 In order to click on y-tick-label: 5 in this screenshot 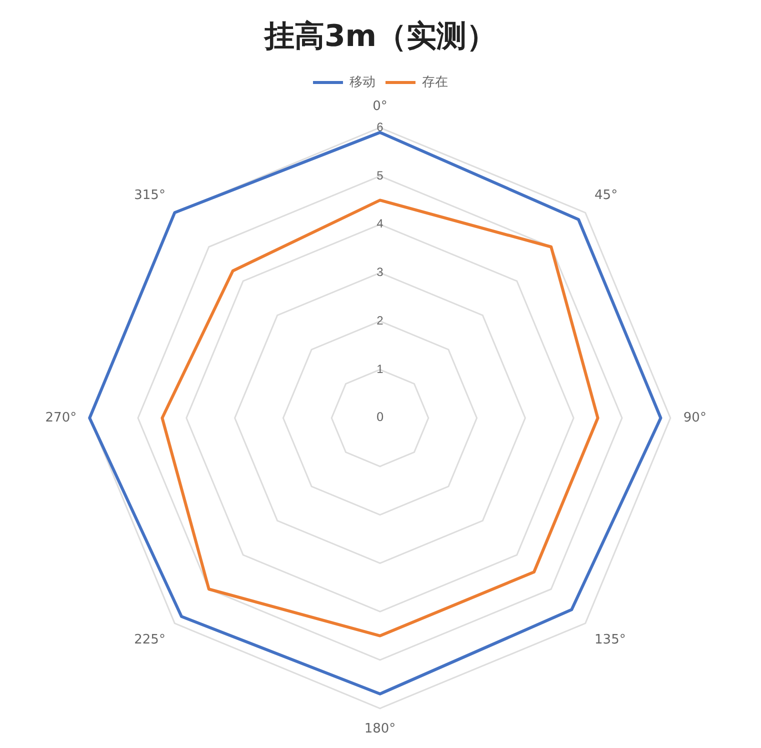, I will do `click(380, 175)`.